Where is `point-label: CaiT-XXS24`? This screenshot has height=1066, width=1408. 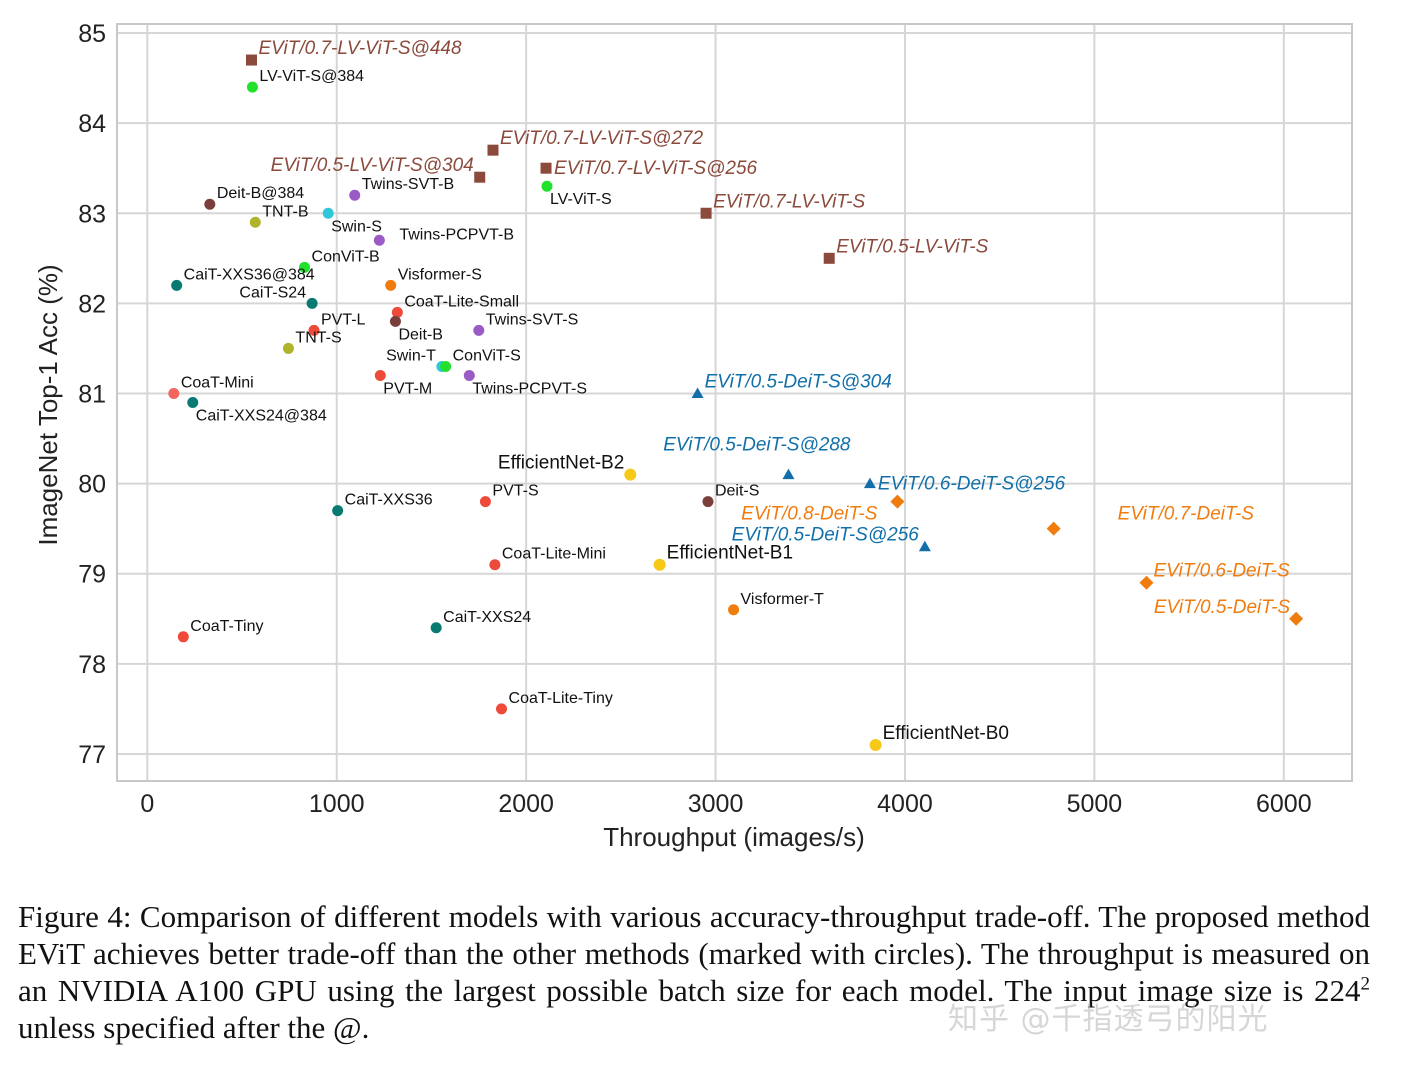
point-label: CaiT-XXS24 is located at coordinates (487, 617).